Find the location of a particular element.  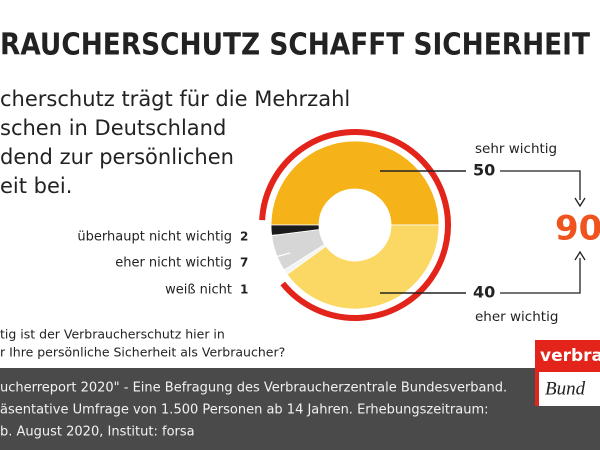

category-label: sehr wichtig is located at coordinates (516, 149).